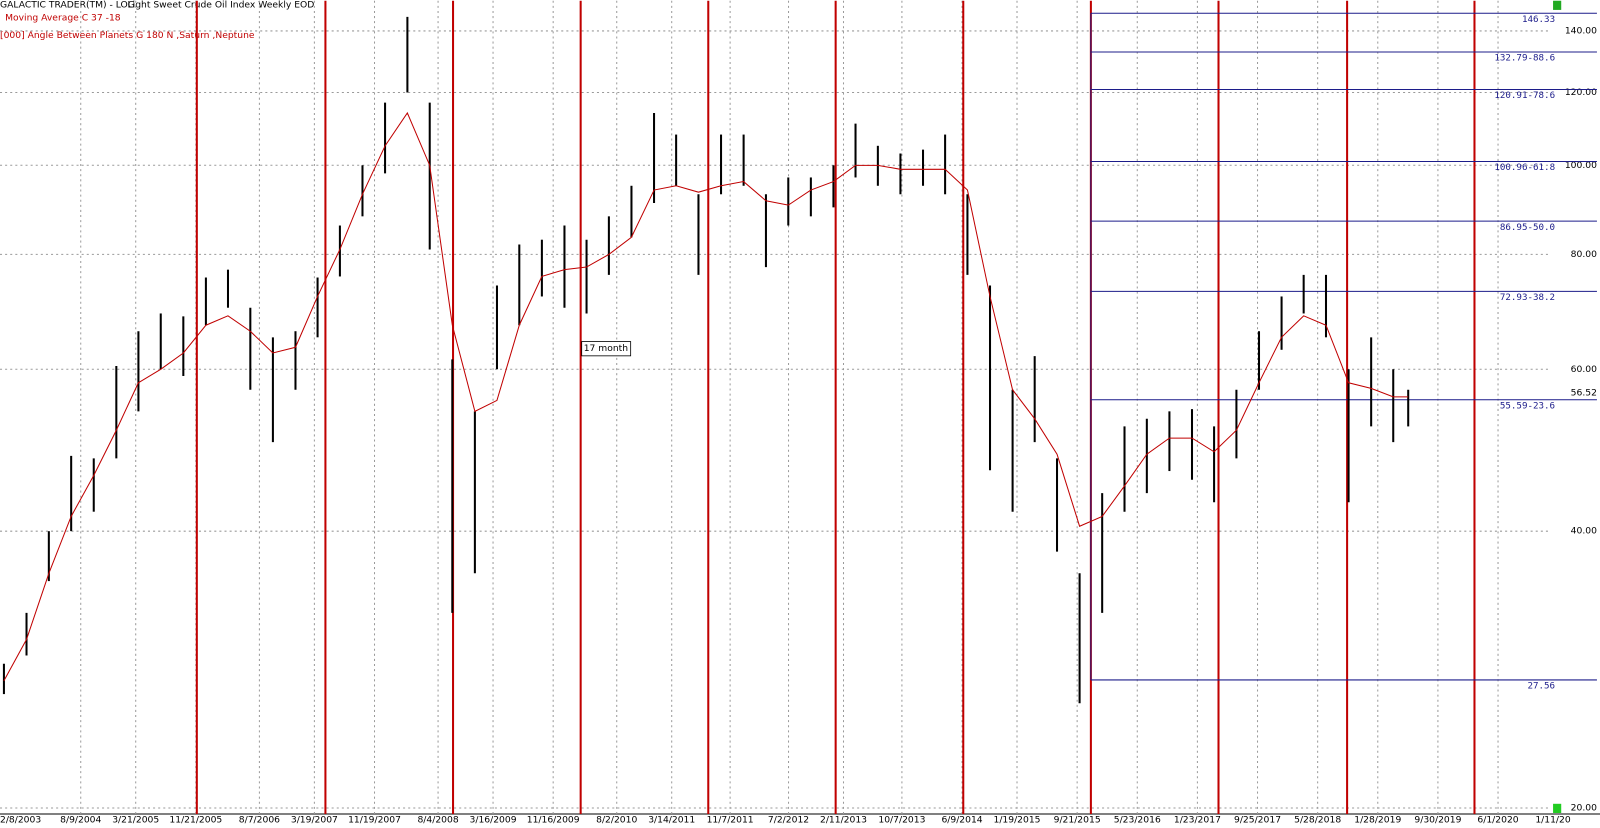 This screenshot has height=828, width=1600. I want to click on x-tick-label: 8/4/2008, so click(437, 820).